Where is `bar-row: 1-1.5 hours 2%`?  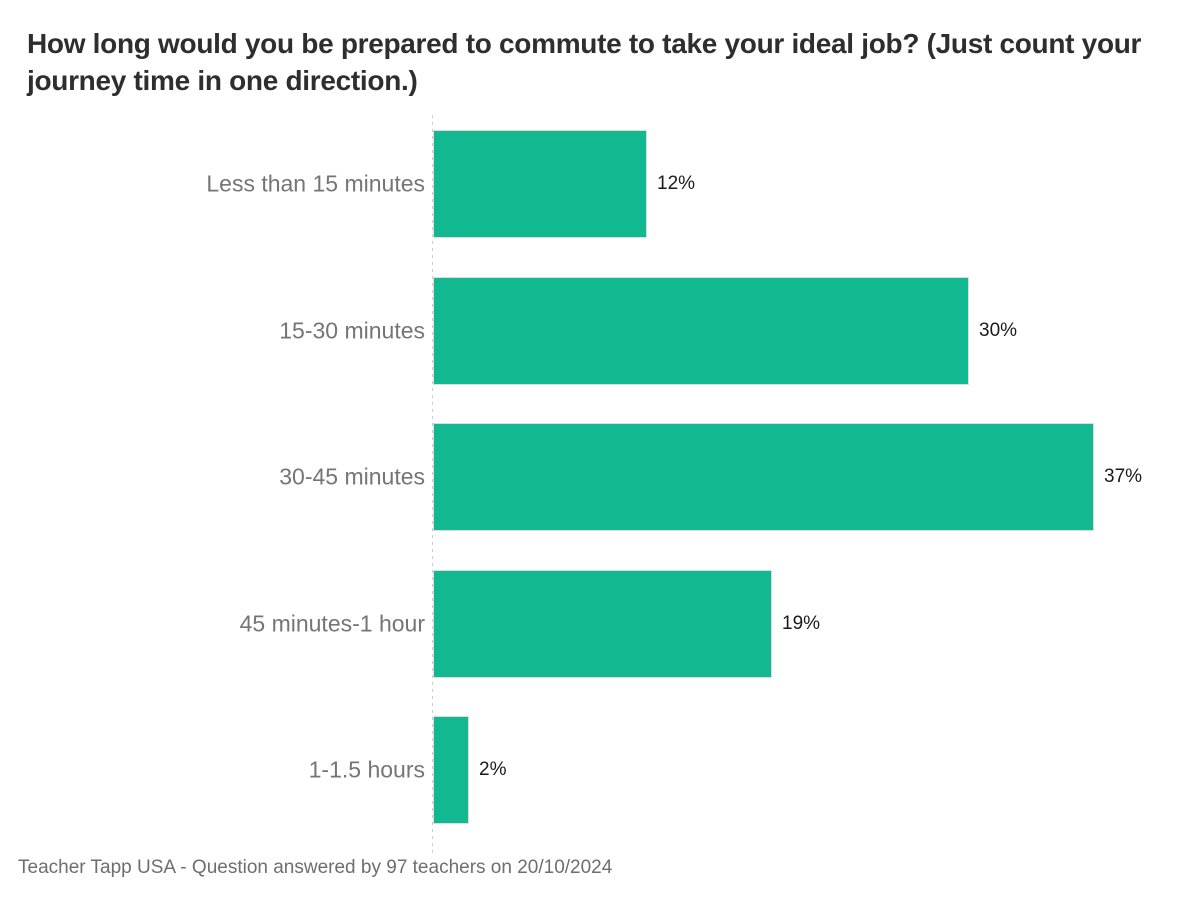
bar-row: 1-1.5 hours 2% is located at coordinates (600, 770).